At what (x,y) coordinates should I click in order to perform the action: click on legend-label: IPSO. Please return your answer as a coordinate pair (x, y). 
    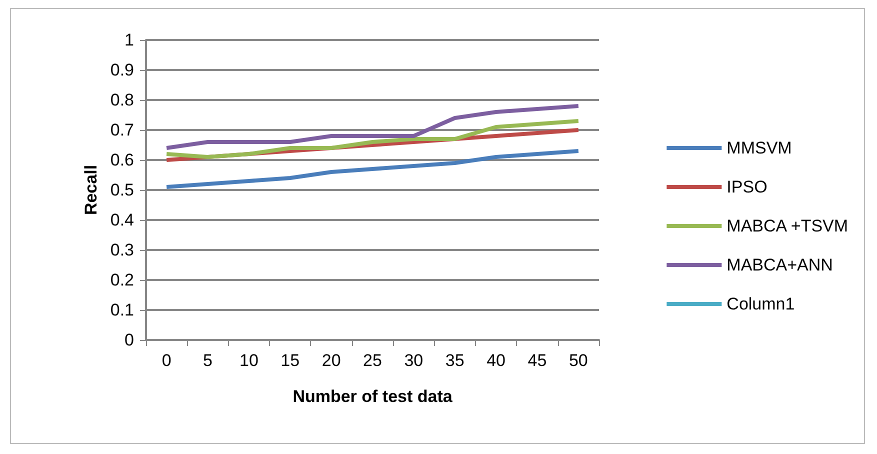
    Looking at the image, I should click on (747, 187).